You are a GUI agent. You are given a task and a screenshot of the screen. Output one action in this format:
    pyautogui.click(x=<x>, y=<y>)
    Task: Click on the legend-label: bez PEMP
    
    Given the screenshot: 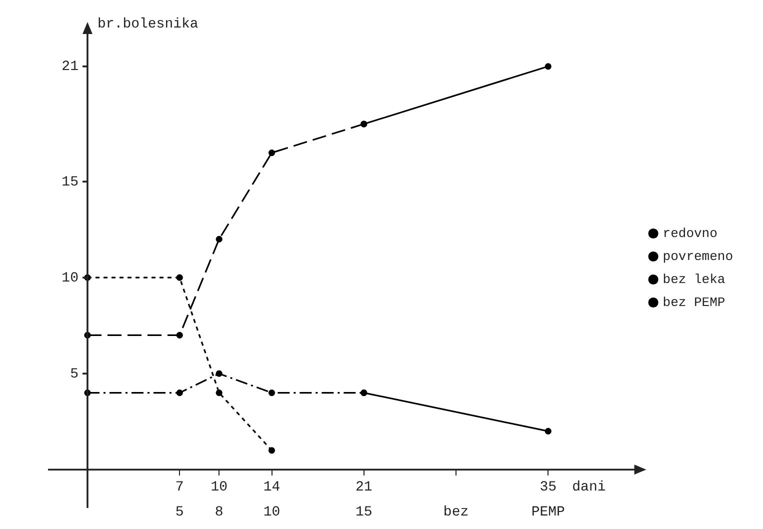 What is the action you would take?
    pyautogui.click(x=694, y=302)
    